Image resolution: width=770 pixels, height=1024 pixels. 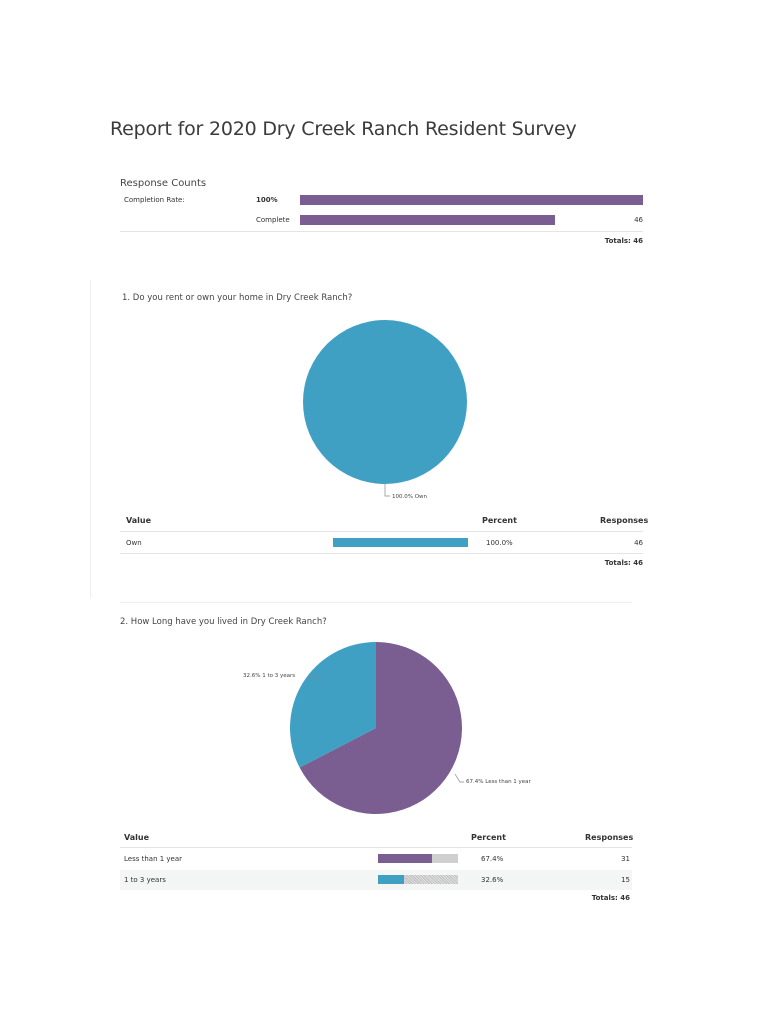 What do you see at coordinates (153, 859) in the screenshot?
I see `q2-row1-value: Less than 1 year` at bounding box center [153, 859].